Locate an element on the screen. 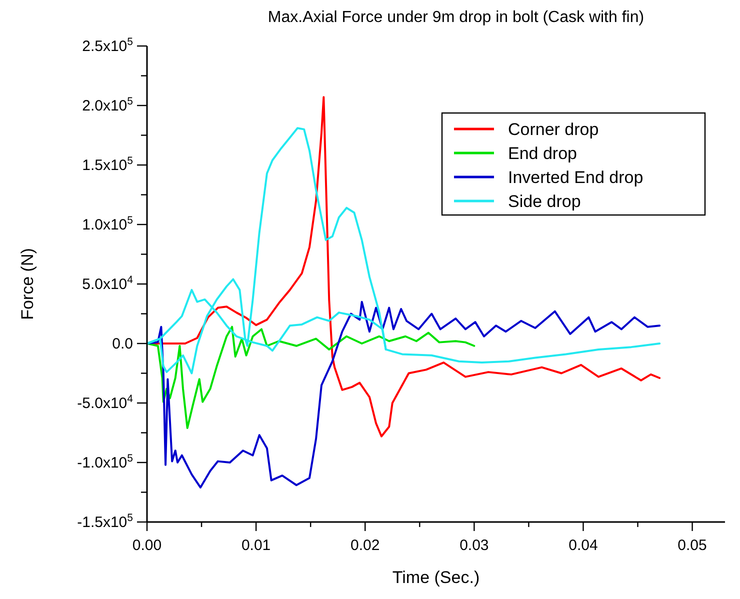  y-tick-label: 1.5x10$^{5}$ is located at coordinates (108, 164).